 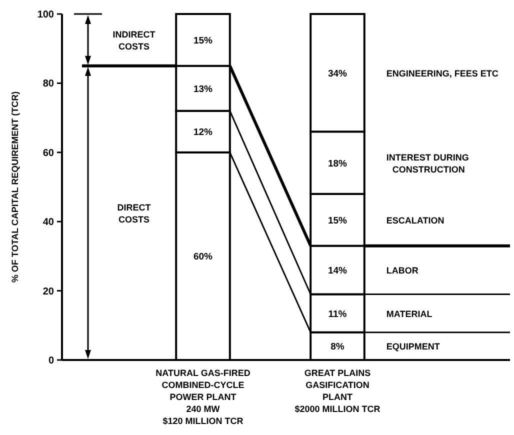 I want to click on data-label: 12%, so click(x=203, y=132).